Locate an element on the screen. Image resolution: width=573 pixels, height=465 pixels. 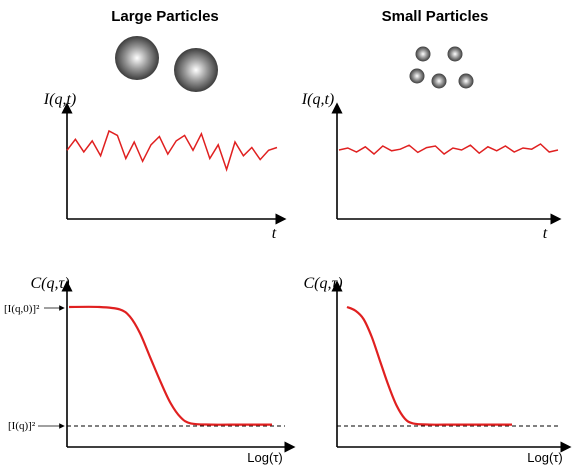
large-intensity-trace is located at coordinates (172, 150).